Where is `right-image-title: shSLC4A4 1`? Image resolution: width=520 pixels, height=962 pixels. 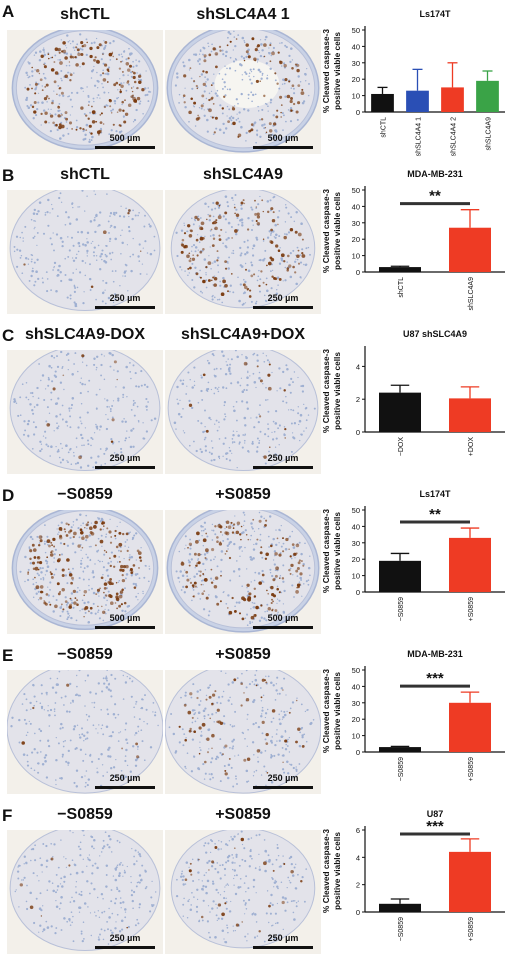 right-image-title: shSLC4A4 1 is located at coordinates (243, 14).